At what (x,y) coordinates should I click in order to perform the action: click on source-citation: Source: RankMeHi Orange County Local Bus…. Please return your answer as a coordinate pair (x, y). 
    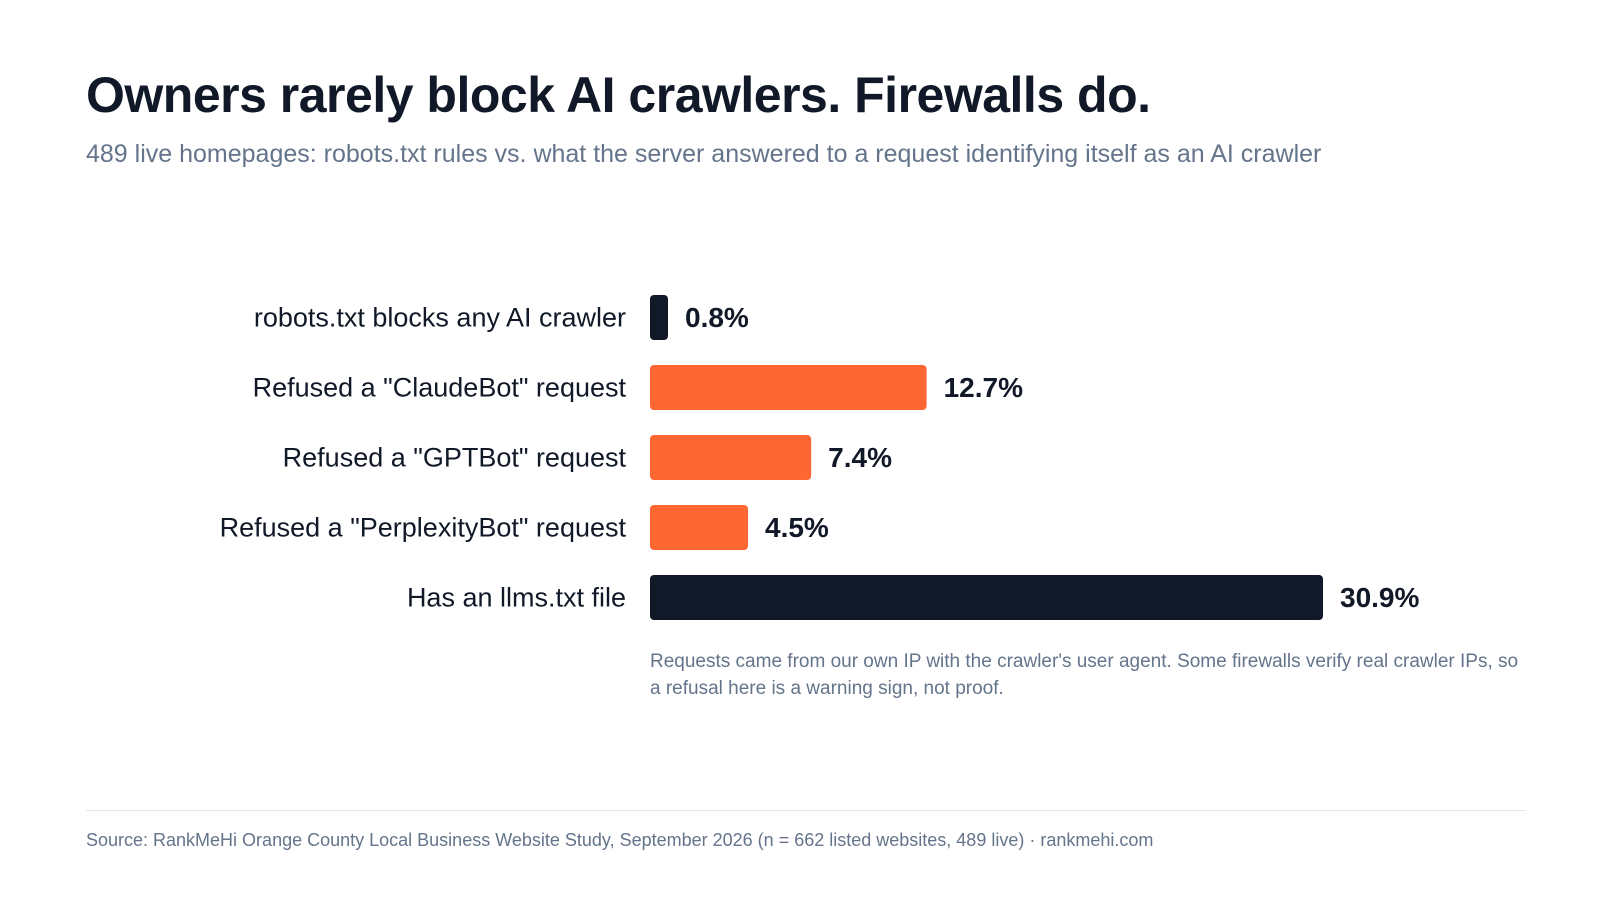
    Looking at the image, I should click on (620, 840).